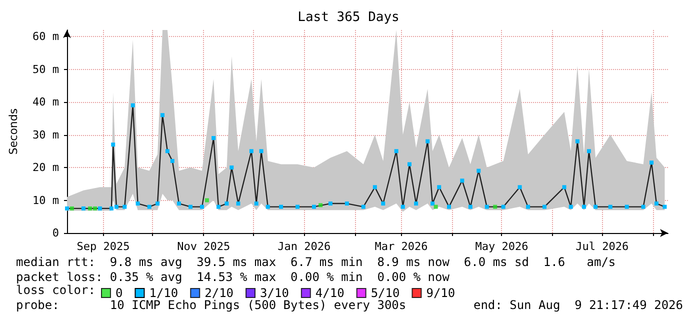 This screenshot has width=697, height=315. Describe the element at coordinates (46, 167) in the screenshot. I see `y-tick-label: 20 m` at that location.